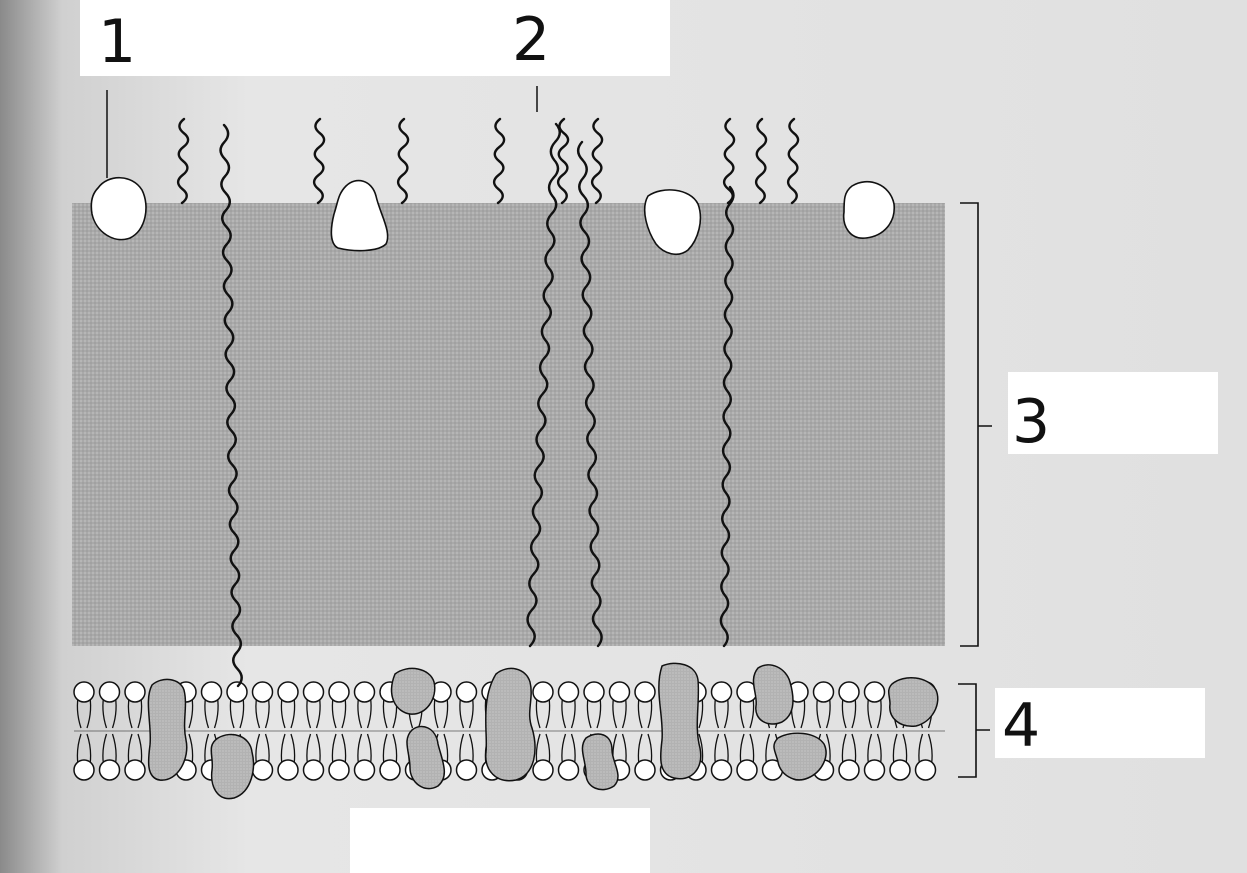  What do you see at coordinates (117, 42) in the screenshot?
I see `label-1: 1` at bounding box center [117, 42].